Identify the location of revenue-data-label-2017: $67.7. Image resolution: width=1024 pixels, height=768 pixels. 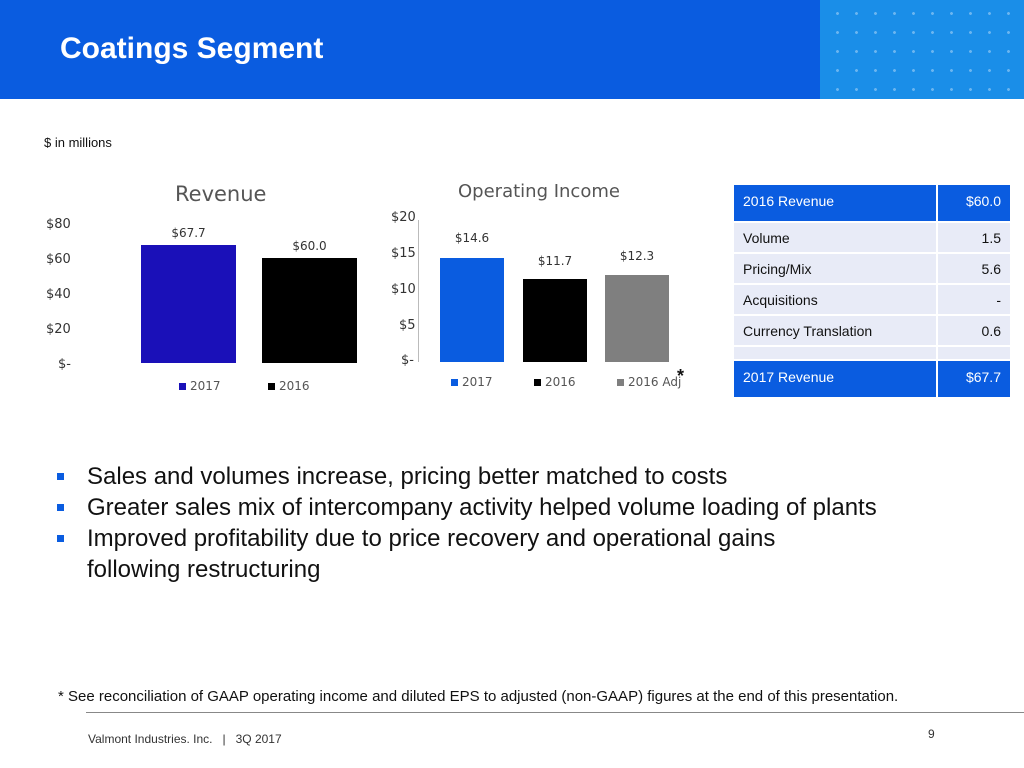
(188, 233).